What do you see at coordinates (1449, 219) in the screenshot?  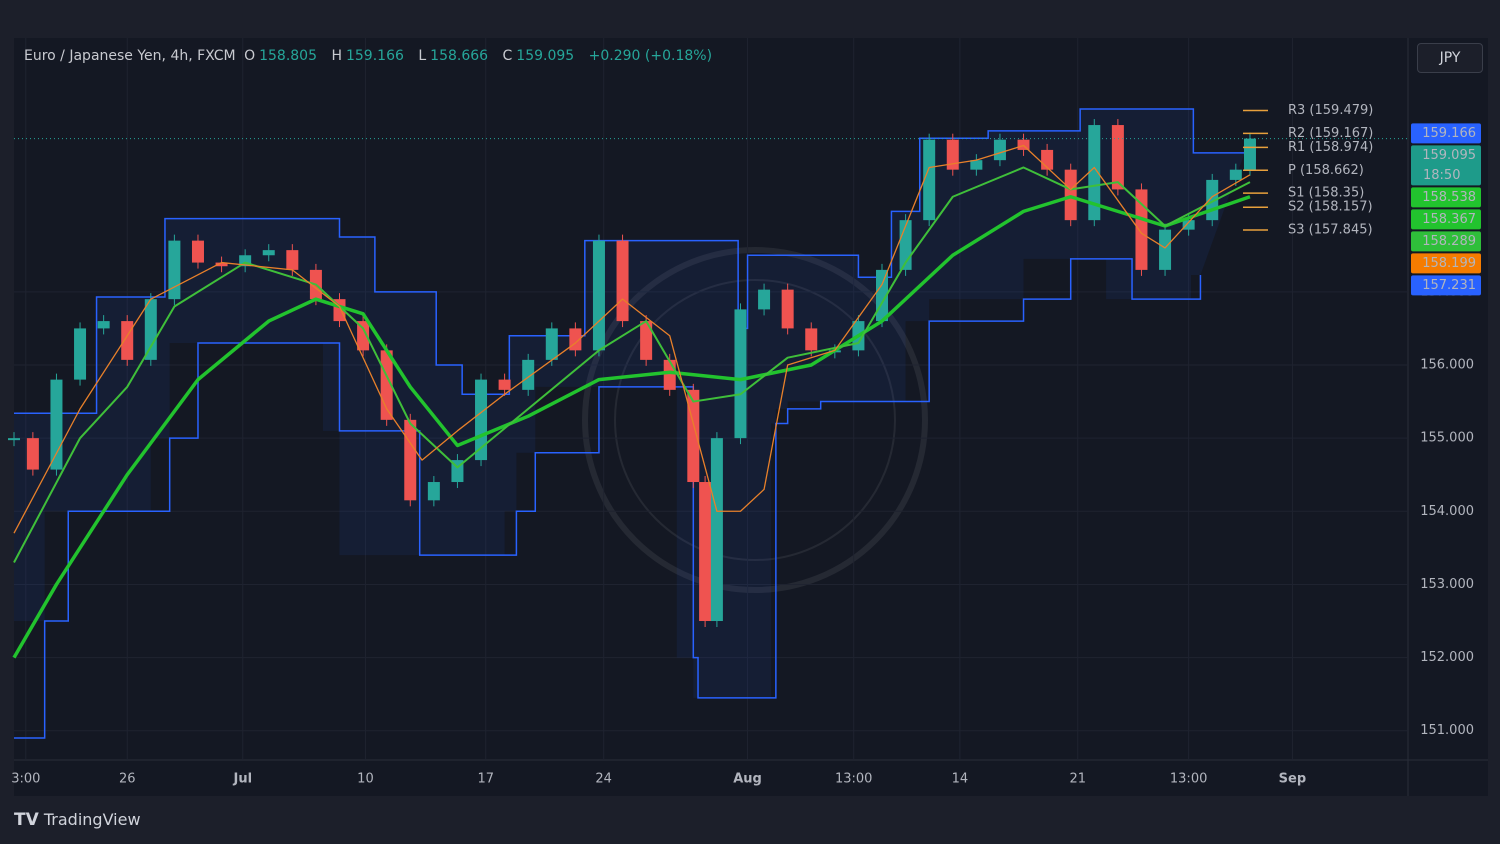 I see `price-label: 158.367` at bounding box center [1449, 219].